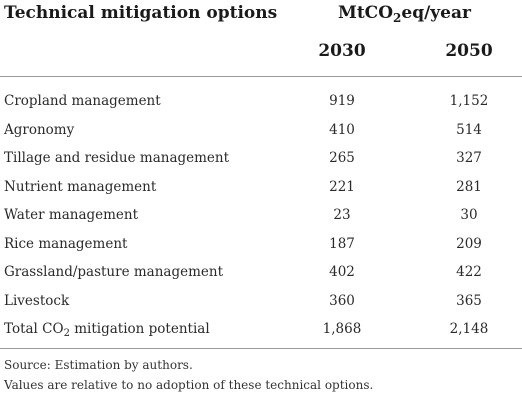 Image resolution: width=522 pixels, height=404 pixels. Describe the element at coordinates (261, 221) in the screenshot. I see `table-row: Water management 23 30` at that location.